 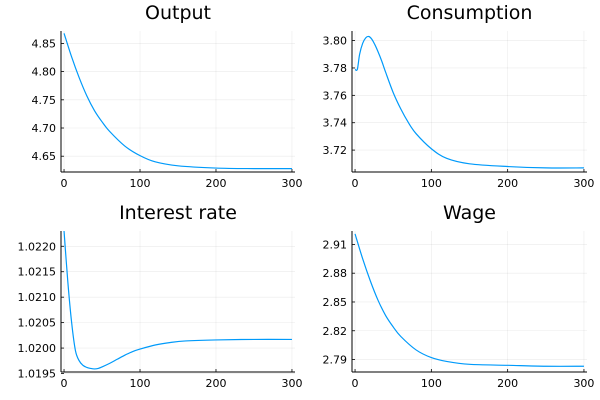 I want to click on y-tick-label: 2.82, so click(x=335, y=331).